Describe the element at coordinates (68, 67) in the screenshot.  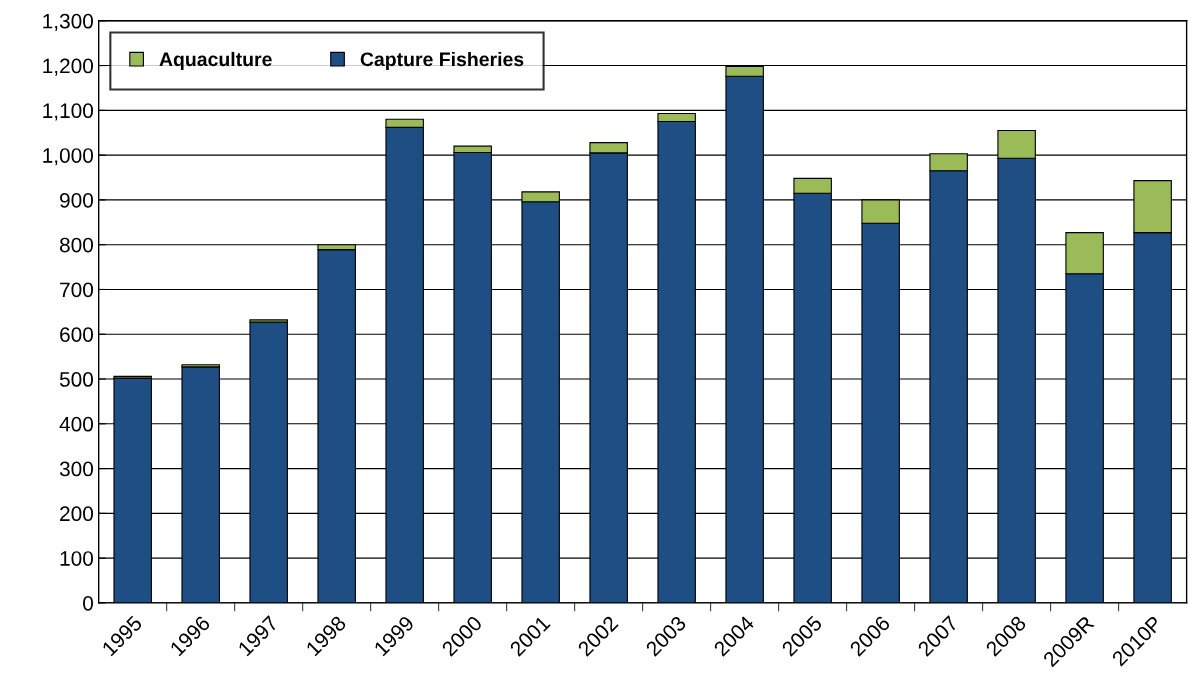
I see `y-tick-label: 1,200` at that location.